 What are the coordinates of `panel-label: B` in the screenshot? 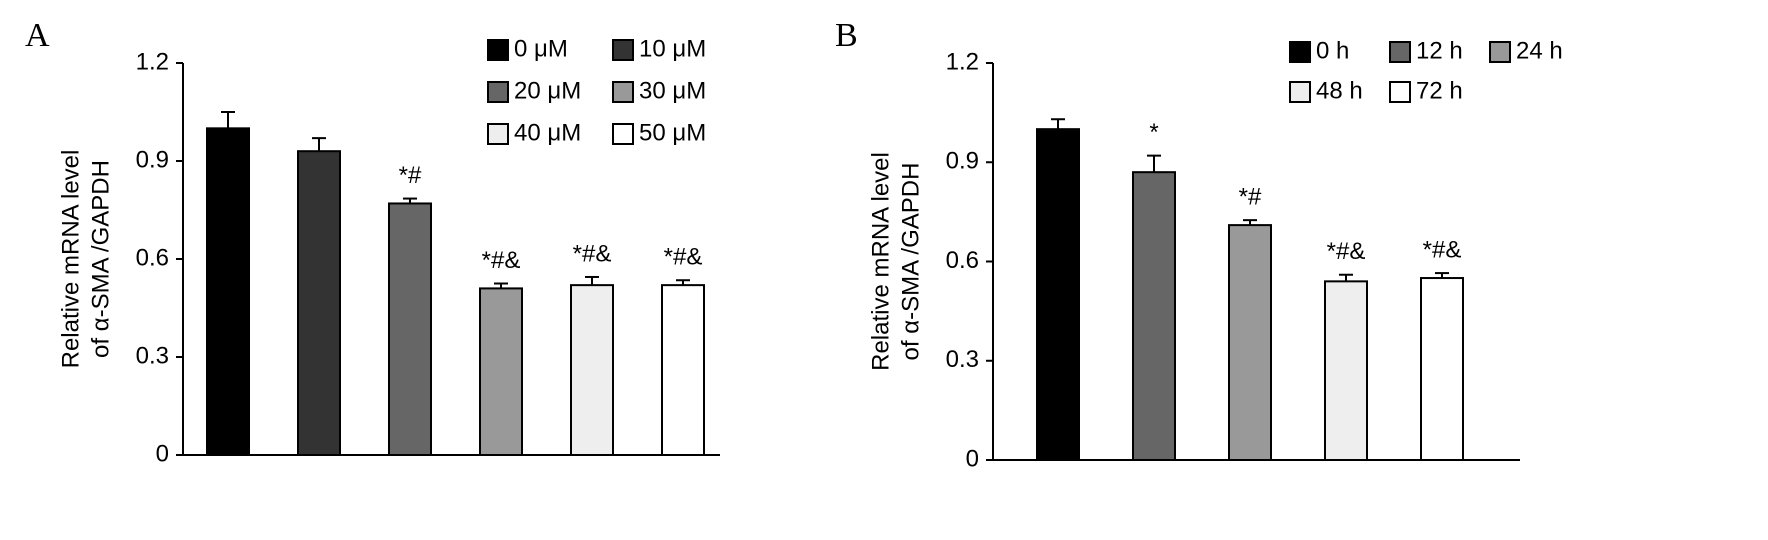 It's located at (846, 35).